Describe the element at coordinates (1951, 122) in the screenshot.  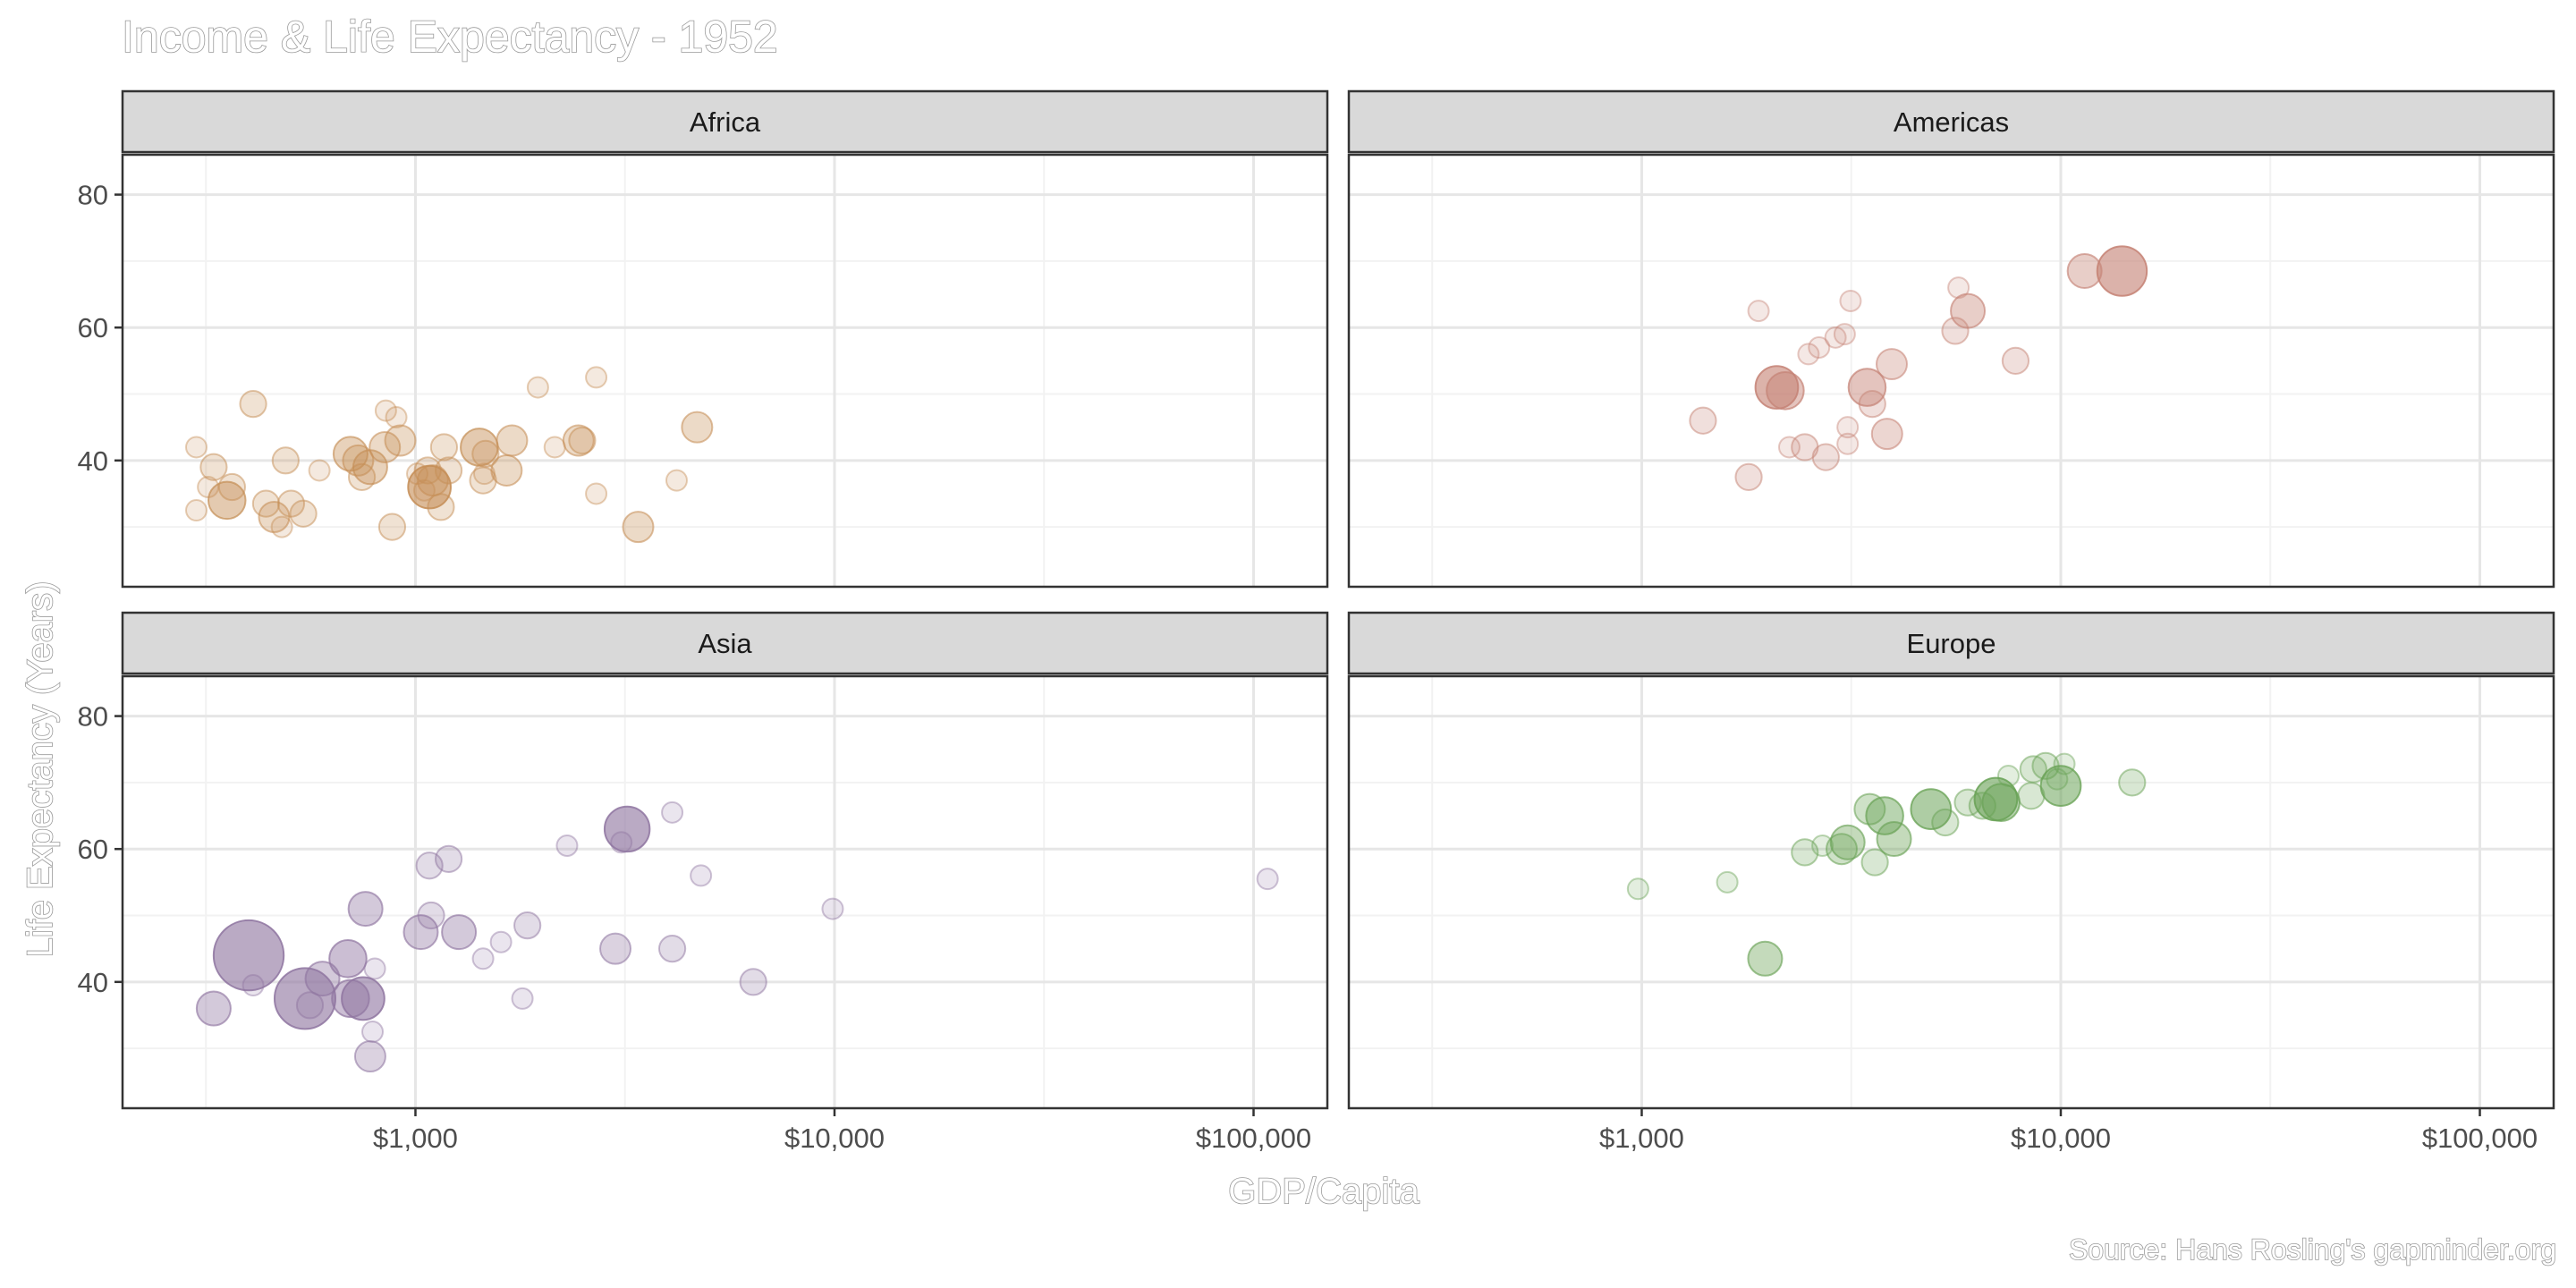
I see `facet-strip-label: Americas` at that location.